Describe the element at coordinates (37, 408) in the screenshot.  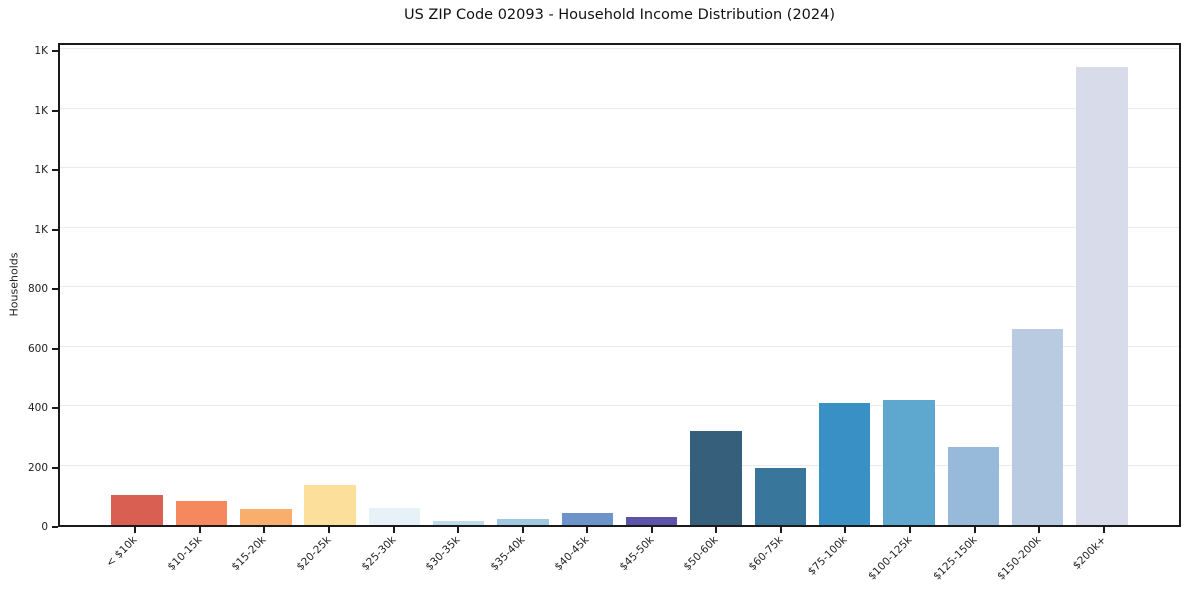
I see `y-tick-label: 400` at that location.